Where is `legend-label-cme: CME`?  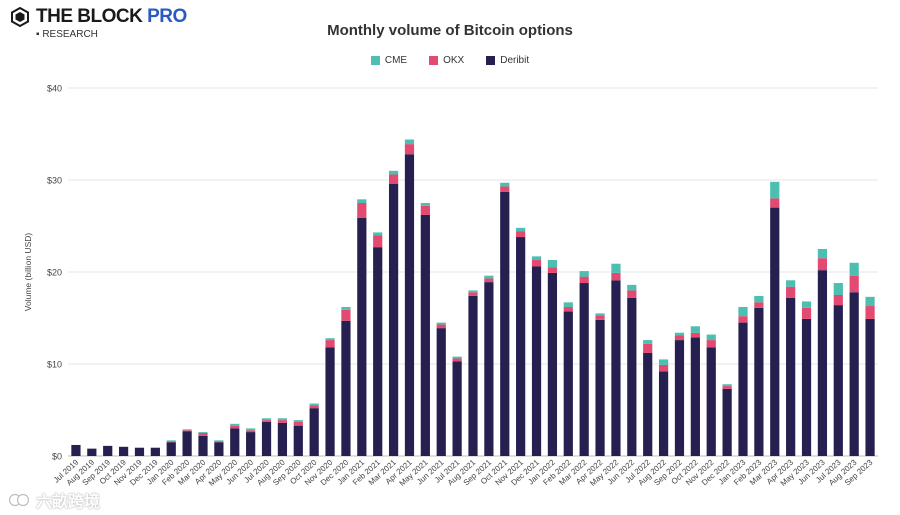
legend-label-cme: CME is located at coordinates (396, 60).